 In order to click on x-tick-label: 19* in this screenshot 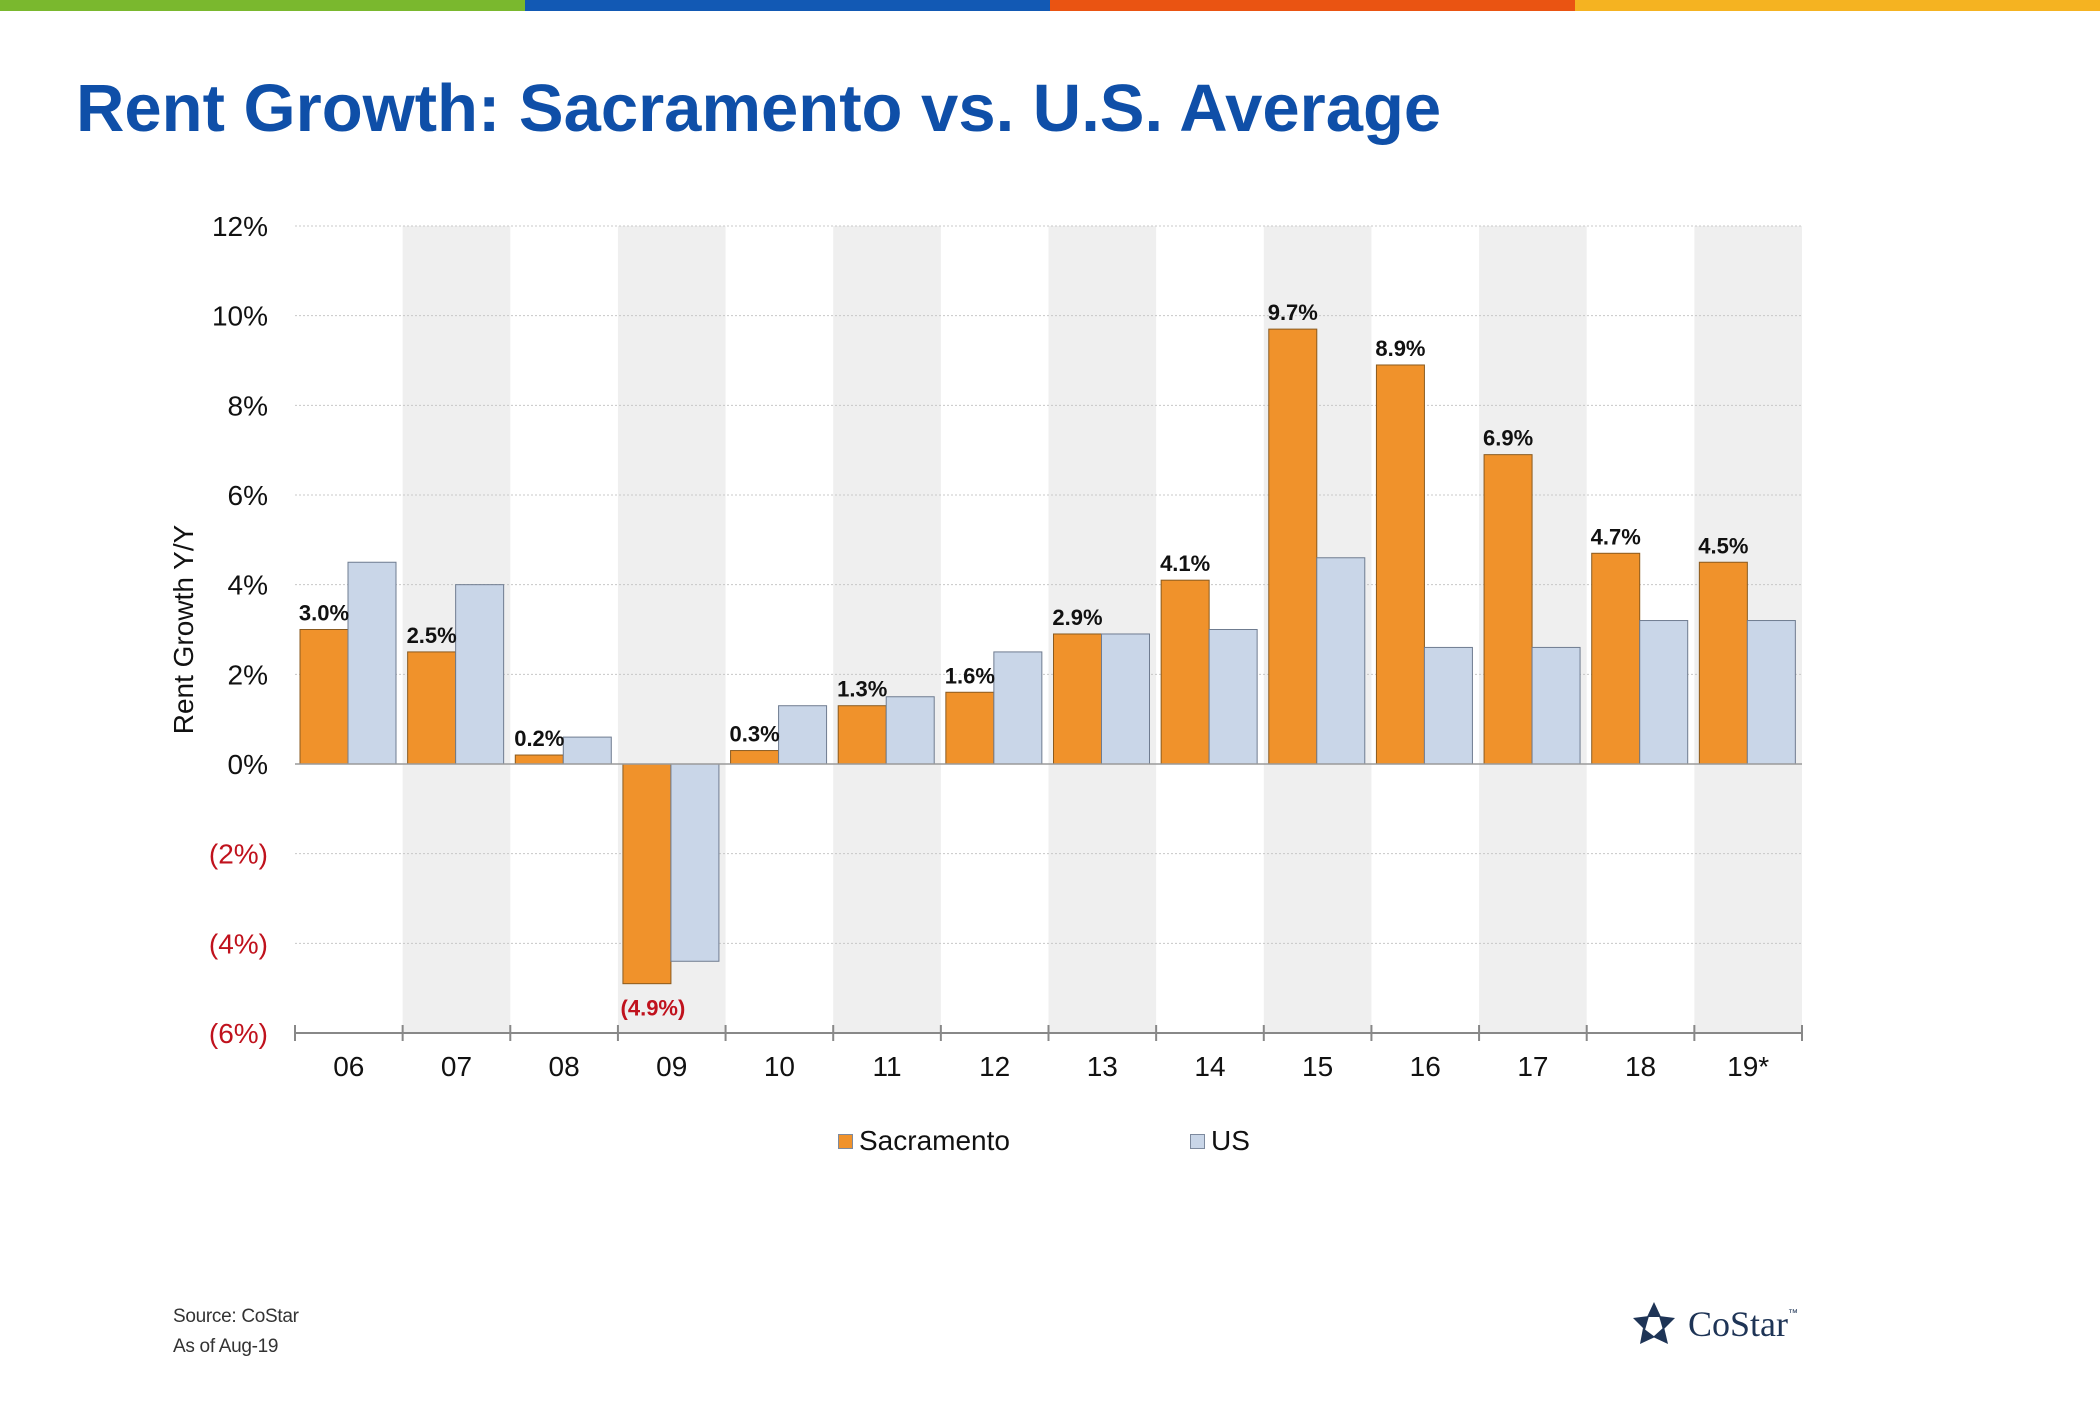, I will do `click(1748, 1066)`.